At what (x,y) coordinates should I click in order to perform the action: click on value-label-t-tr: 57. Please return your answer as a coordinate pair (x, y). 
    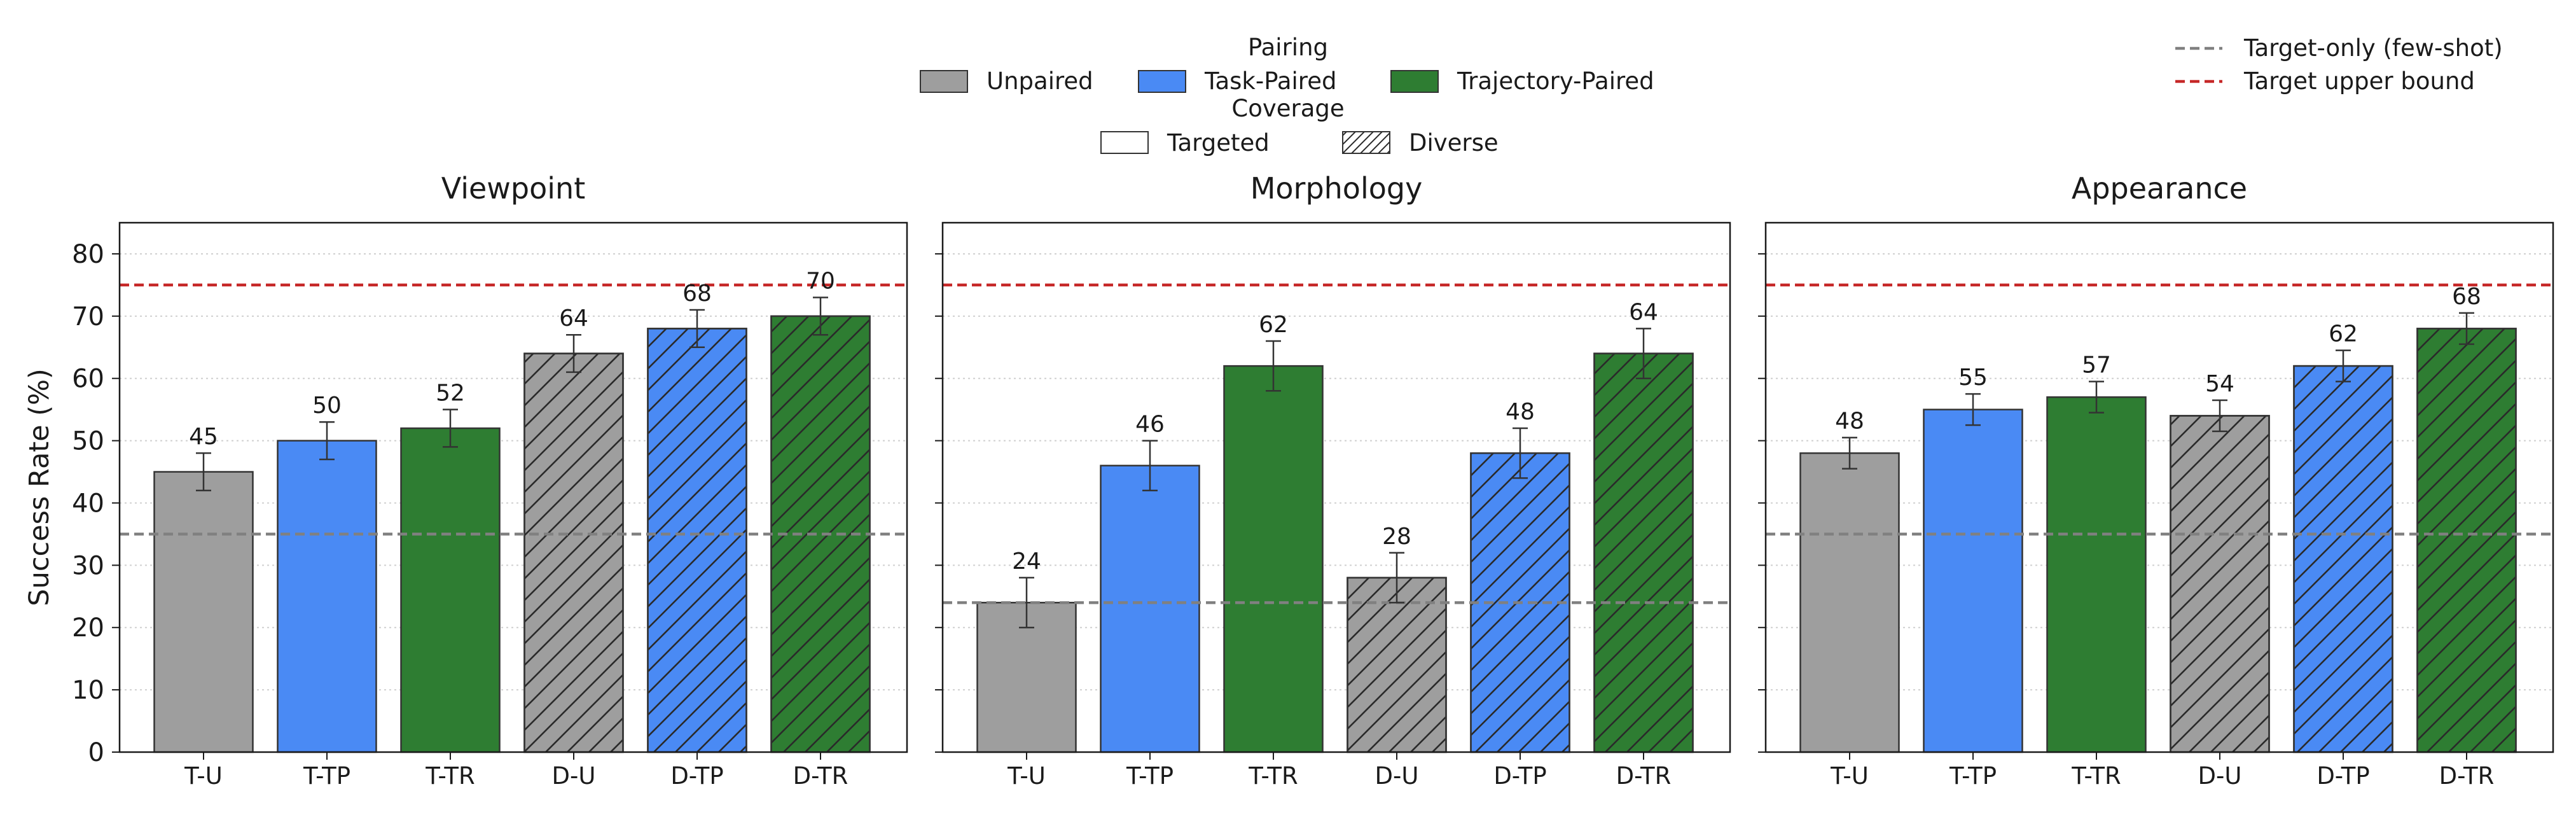
    Looking at the image, I should click on (2096, 366).